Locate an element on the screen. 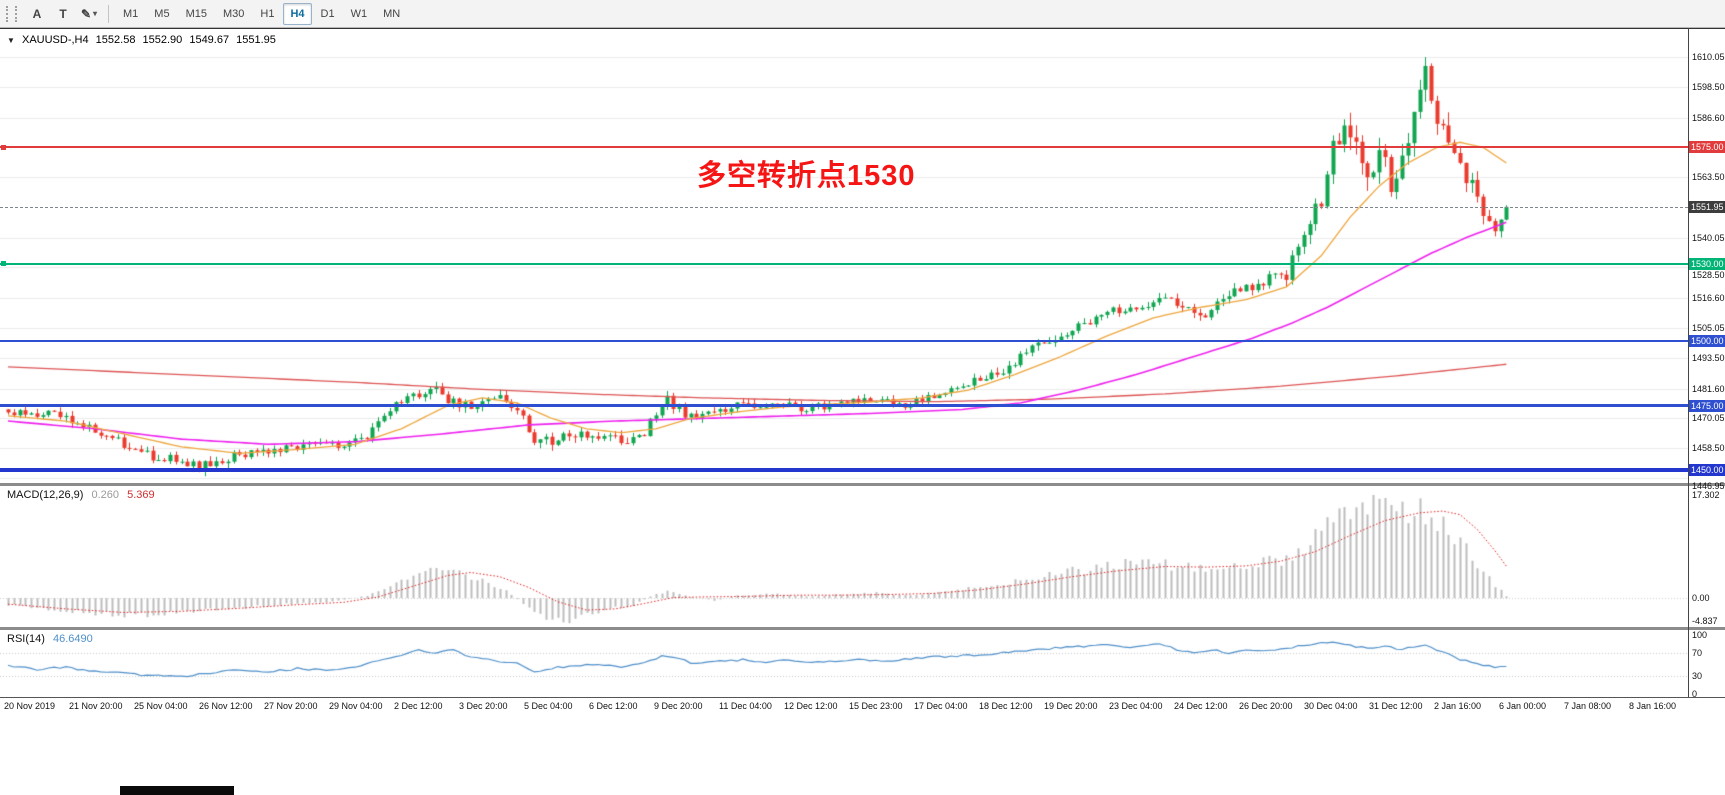  time-label: 11 Dec 04:00 is located at coordinates (745, 706).